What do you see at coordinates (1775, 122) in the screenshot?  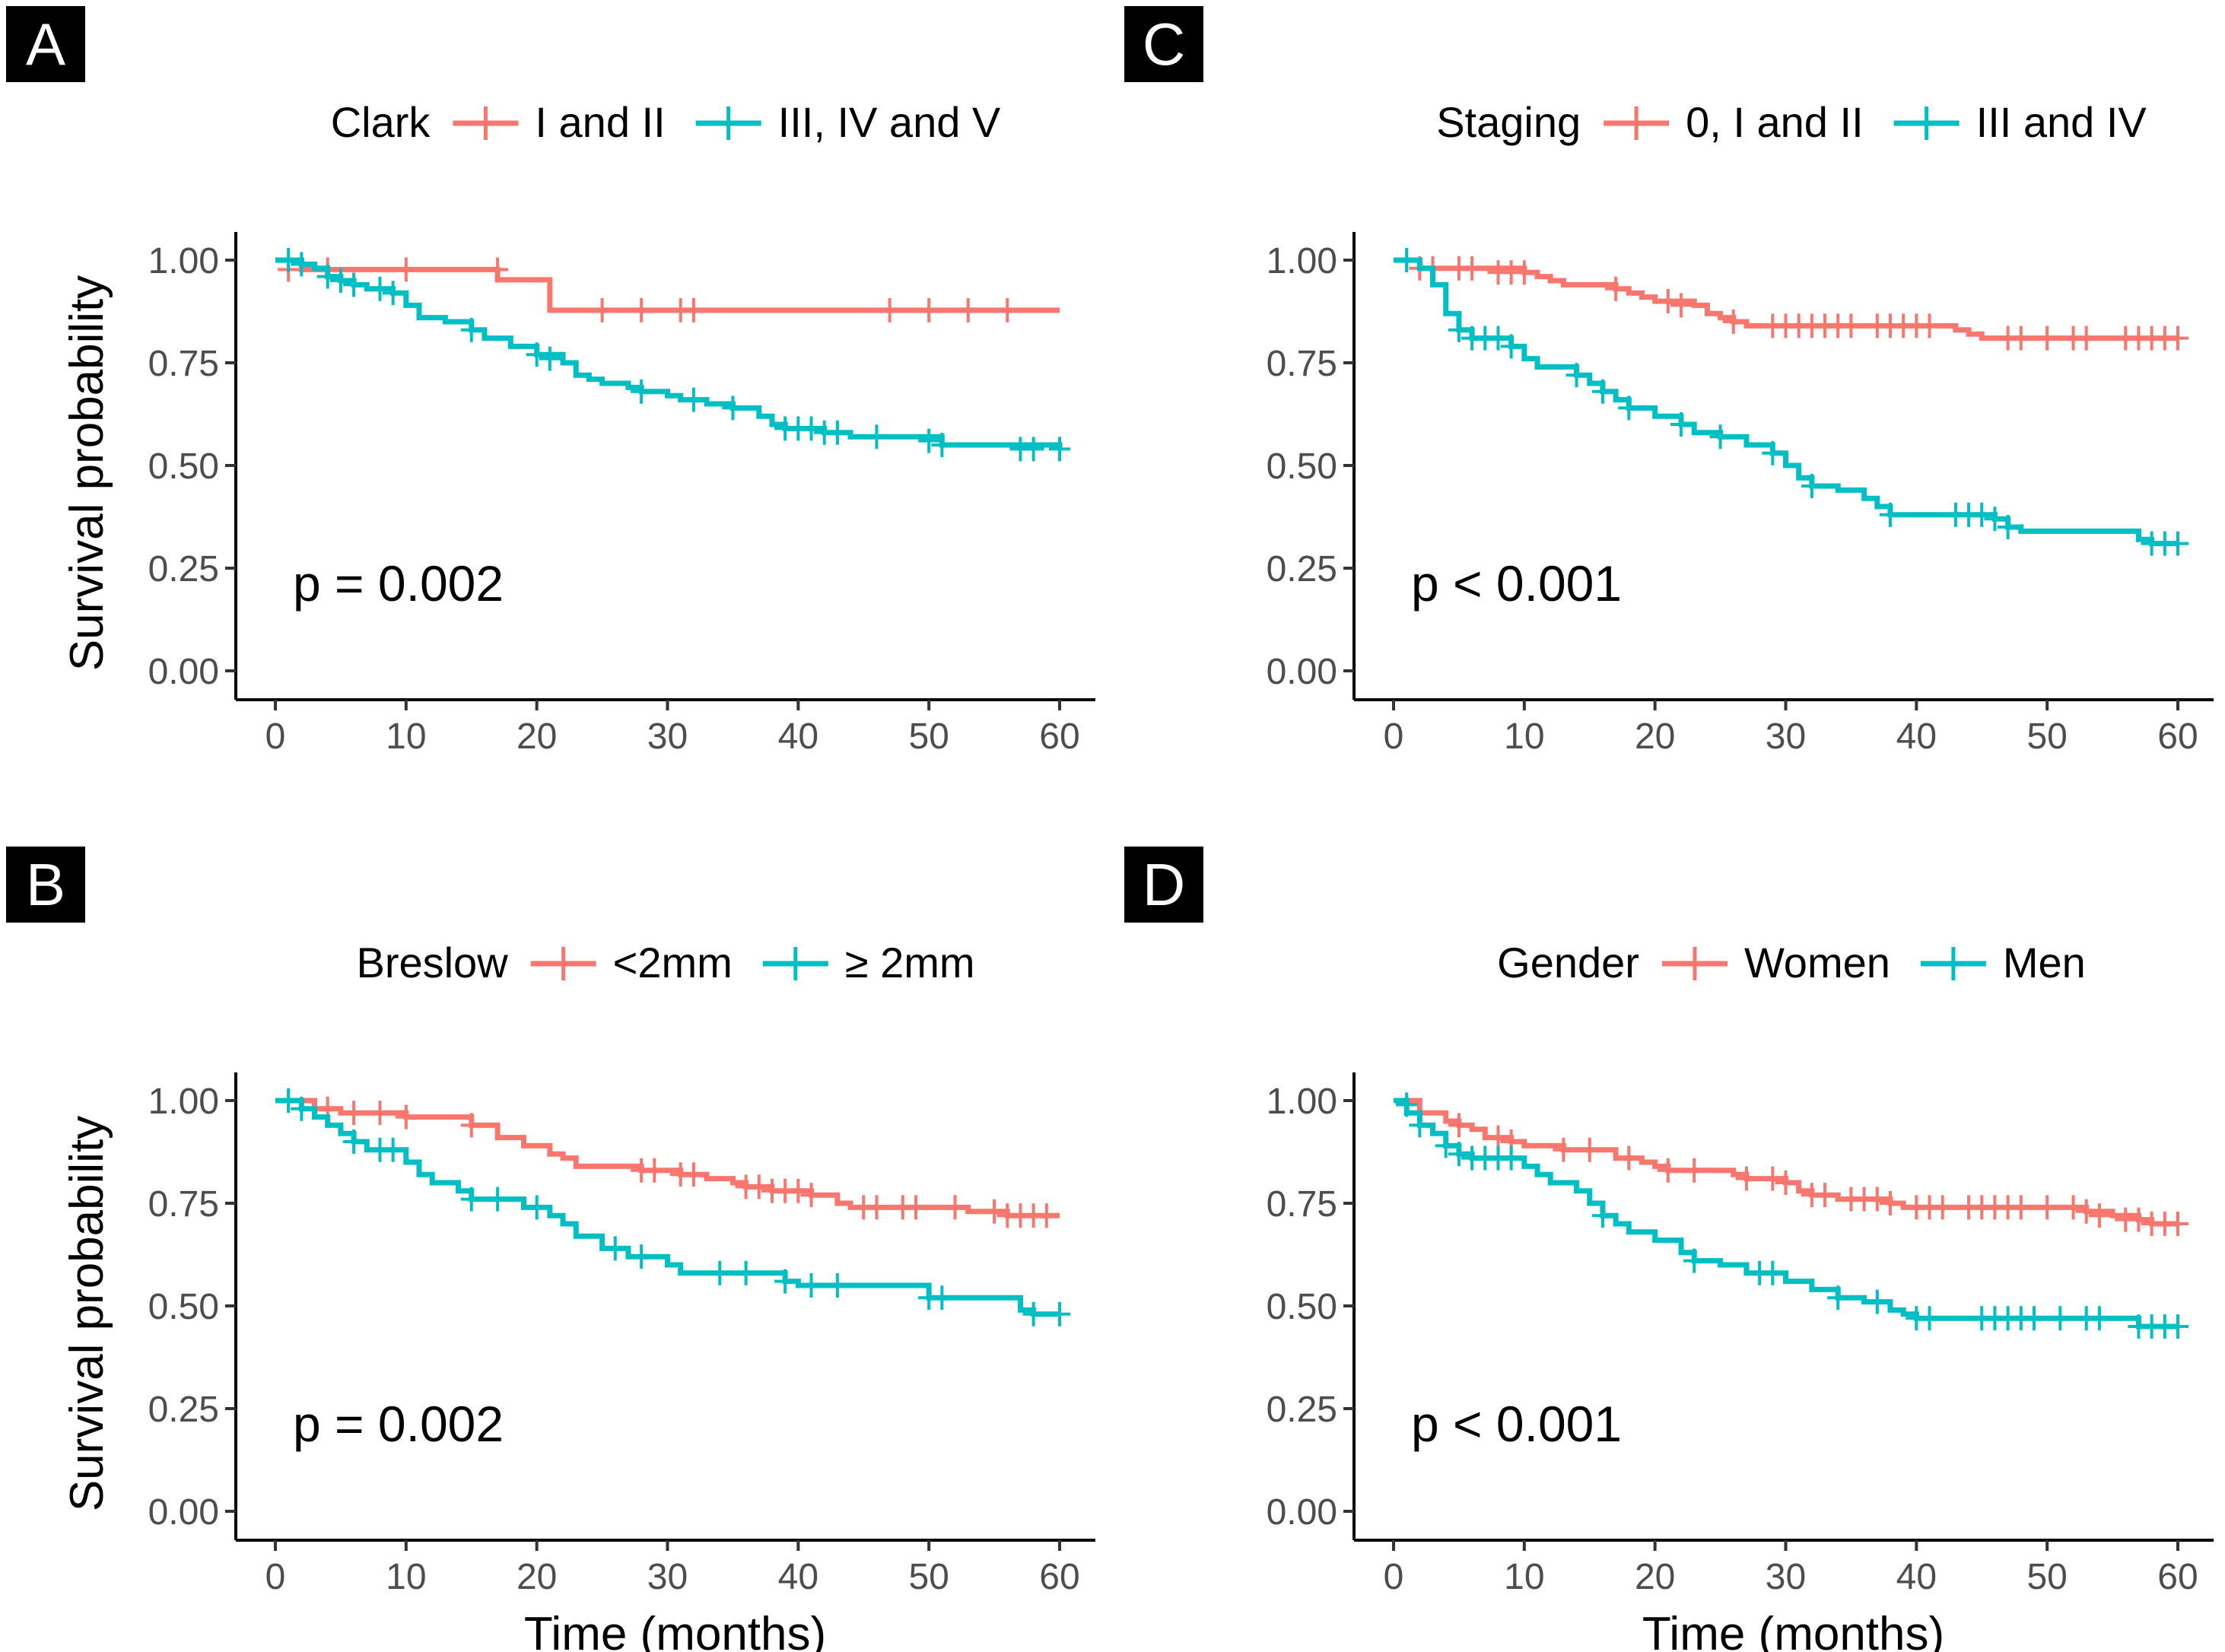 I see `legend-label: 0, I and II` at bounding box center [1775, 122].